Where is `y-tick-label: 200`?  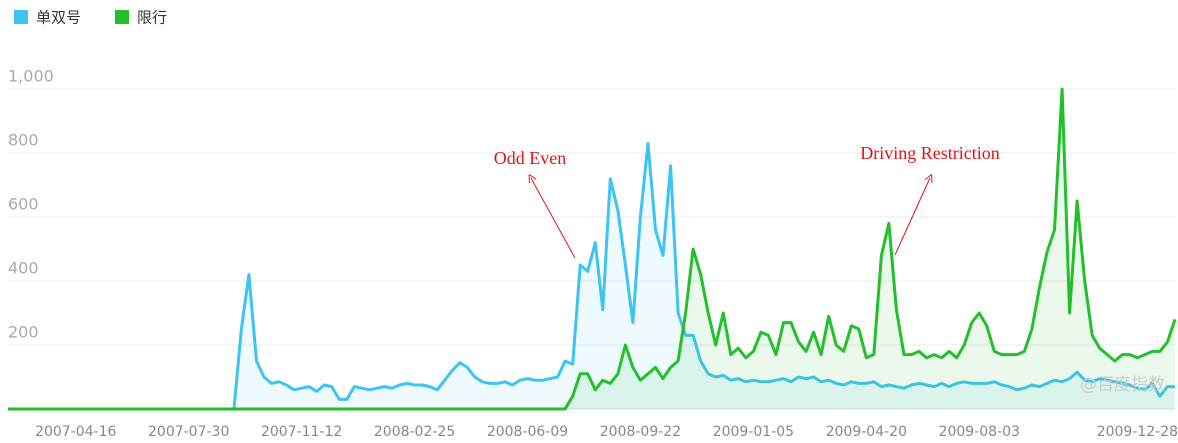
y-tick-label: 200 is located at coordinates (23, 332).